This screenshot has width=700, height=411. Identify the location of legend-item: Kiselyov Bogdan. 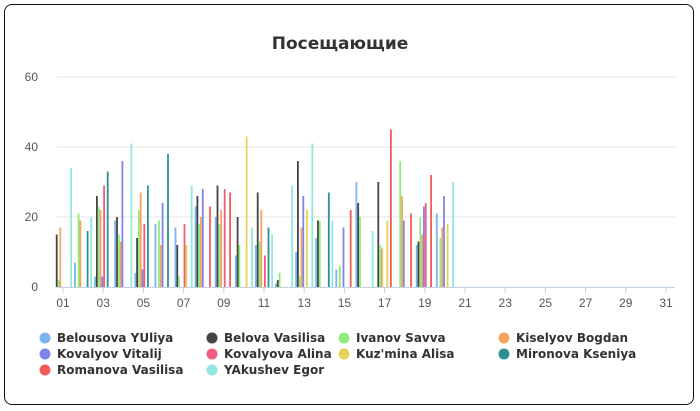
(563, 338).